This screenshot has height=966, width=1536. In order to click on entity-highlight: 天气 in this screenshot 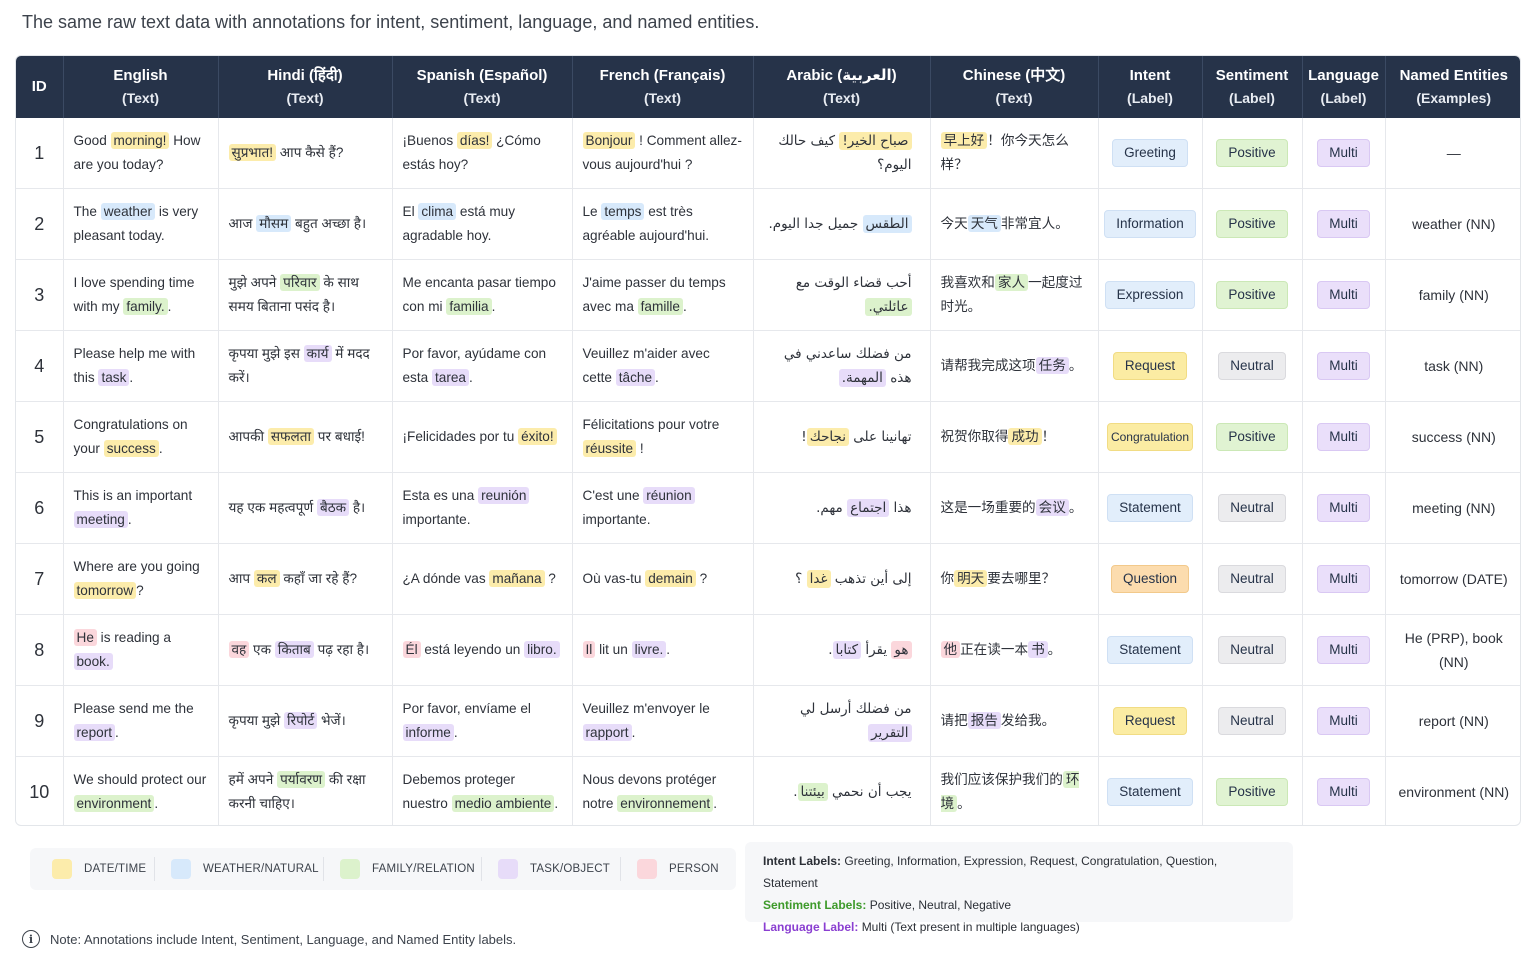, I will do `click(984, 223)`.